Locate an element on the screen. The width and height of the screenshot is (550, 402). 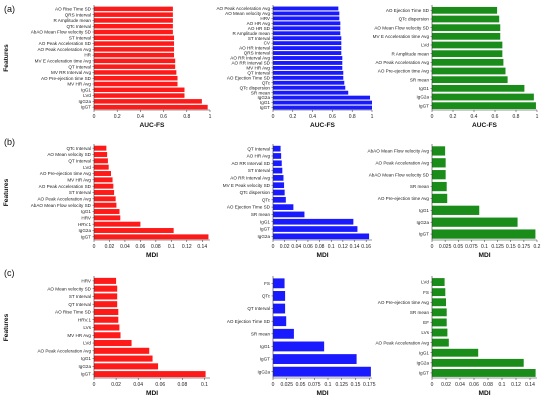
x-tick-label: 0.075 is located at coordinates (471, 247).